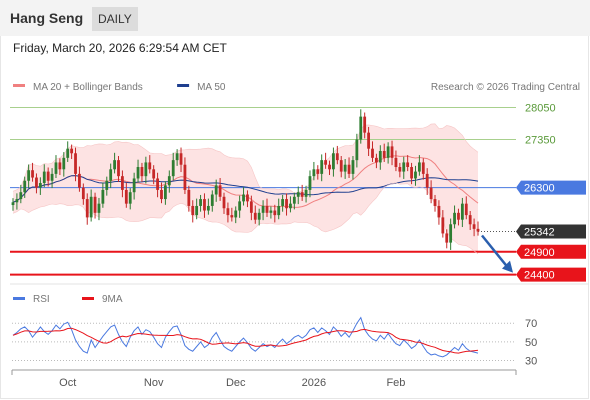 The width and height of the screenshot is (590, 400). Describe the element at coordinates (539, 253) in the screenshot. I see `support-tag-text-24900: 24900` at that location.